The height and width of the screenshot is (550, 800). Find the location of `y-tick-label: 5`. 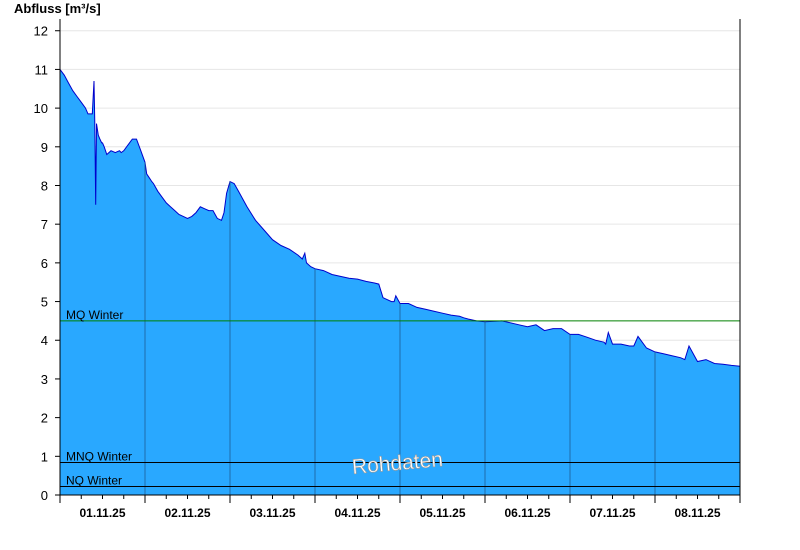

y-tick-label: 5 is located at coordinates (44, 302).